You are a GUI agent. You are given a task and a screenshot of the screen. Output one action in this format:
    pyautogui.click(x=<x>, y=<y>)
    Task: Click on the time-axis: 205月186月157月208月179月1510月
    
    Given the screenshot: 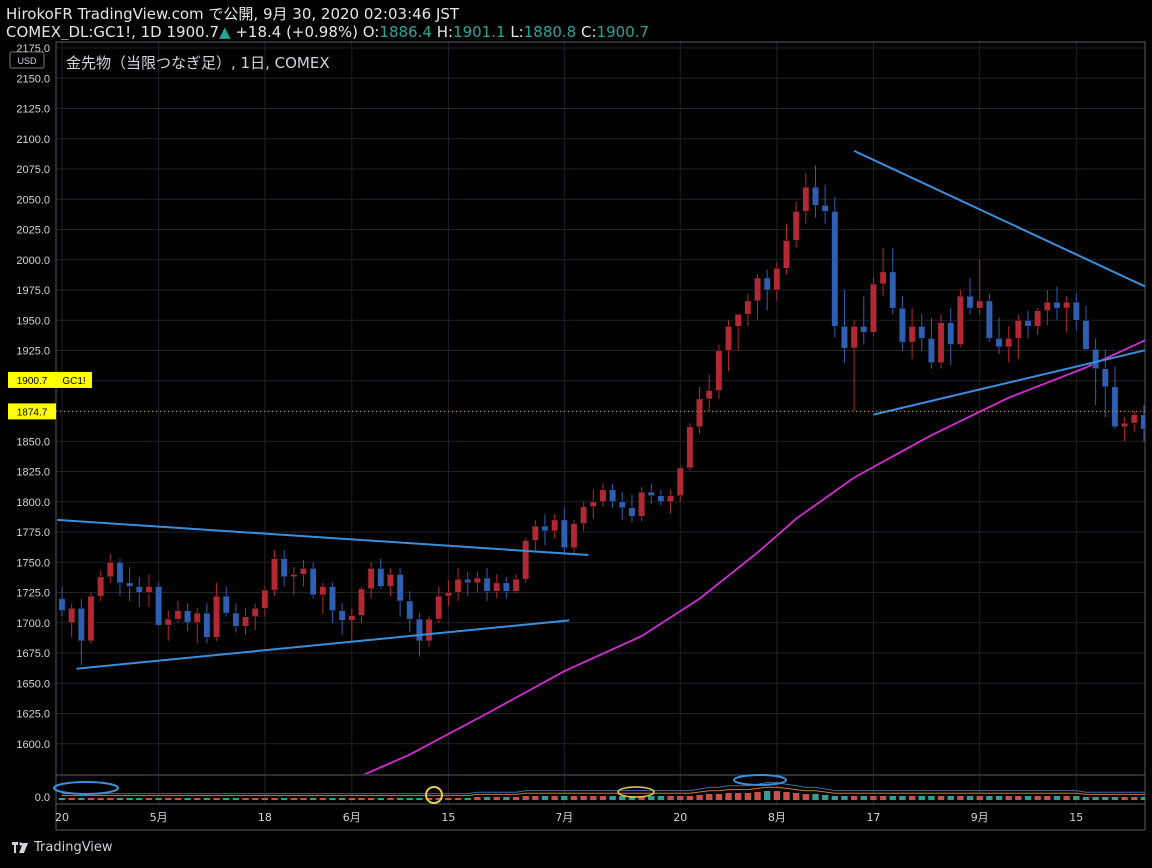 What is the action you would take?
    pyautogui.click(x=603, y=817)
    